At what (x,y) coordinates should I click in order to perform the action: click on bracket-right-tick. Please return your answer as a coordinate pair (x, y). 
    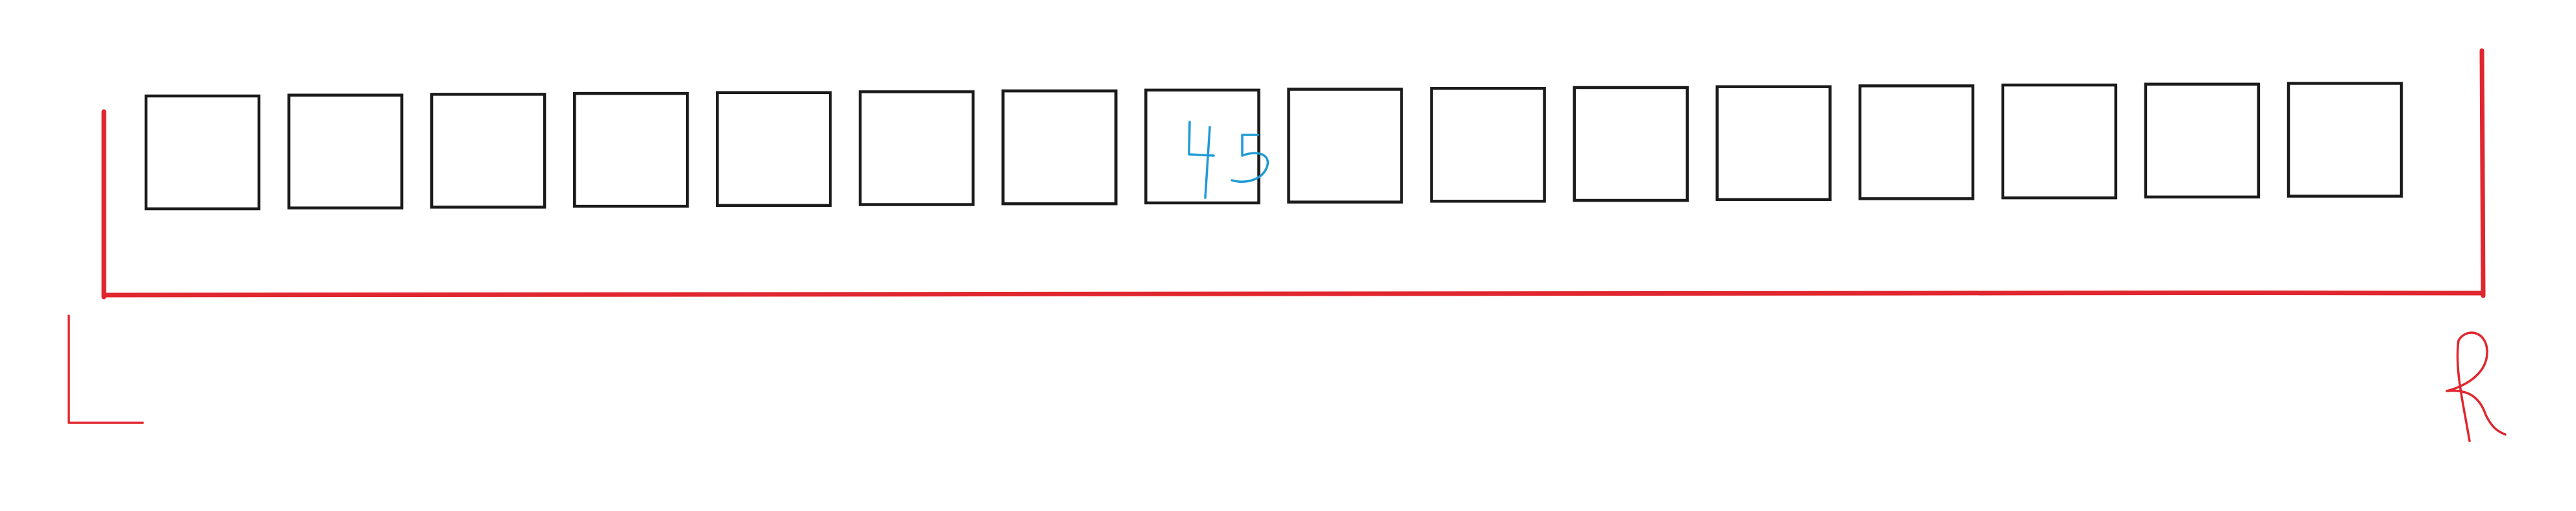
    Looking at the image, I should click on (2482, 173).